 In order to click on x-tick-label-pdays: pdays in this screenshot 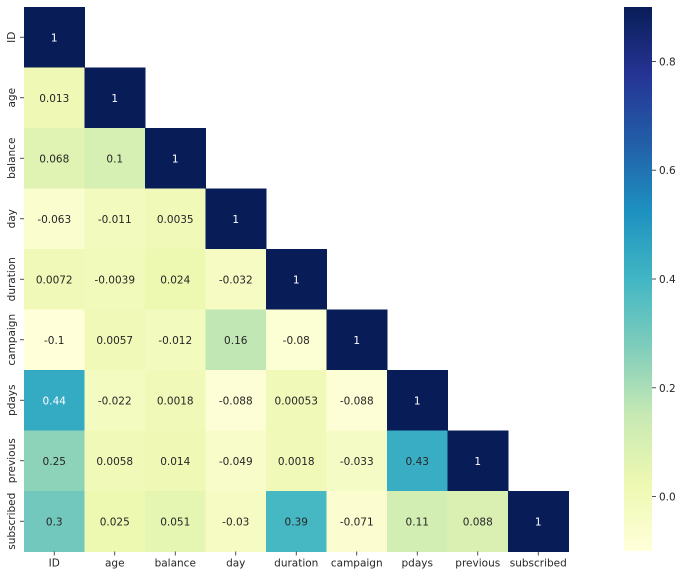, I will do `click(417, 564)`.